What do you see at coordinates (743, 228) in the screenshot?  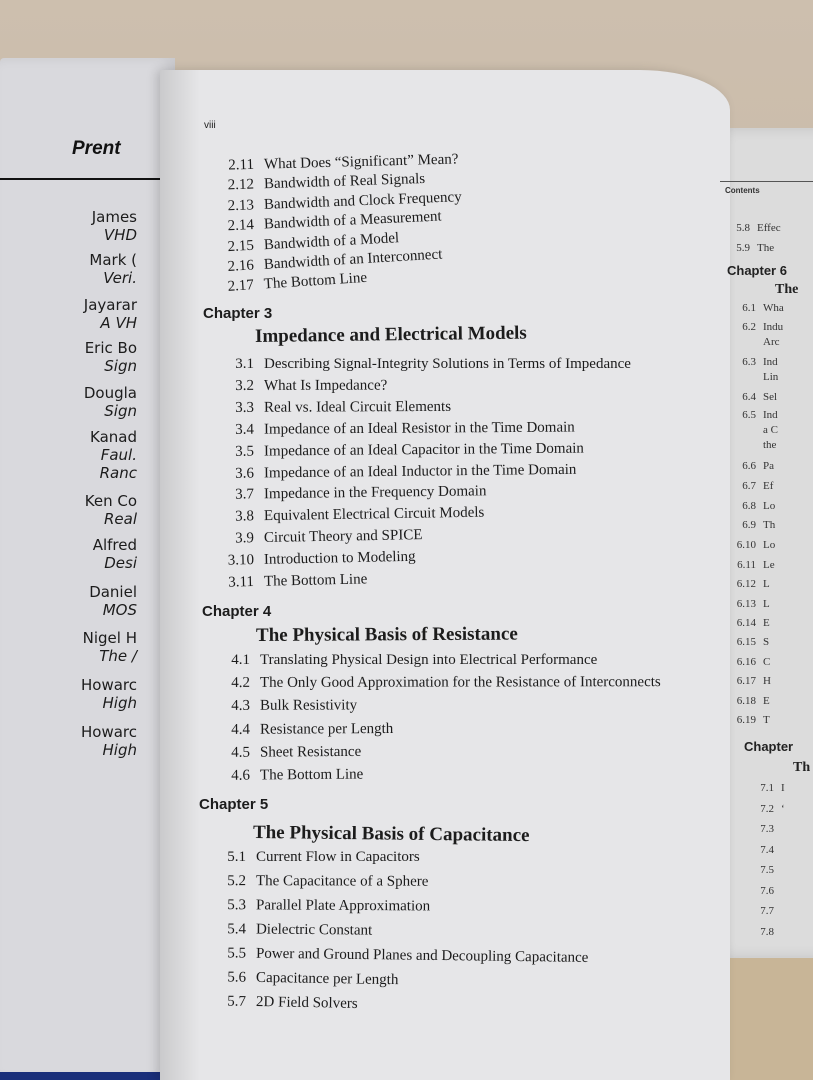 I see `section-number: 5.8` at bounding box center [743, 228].